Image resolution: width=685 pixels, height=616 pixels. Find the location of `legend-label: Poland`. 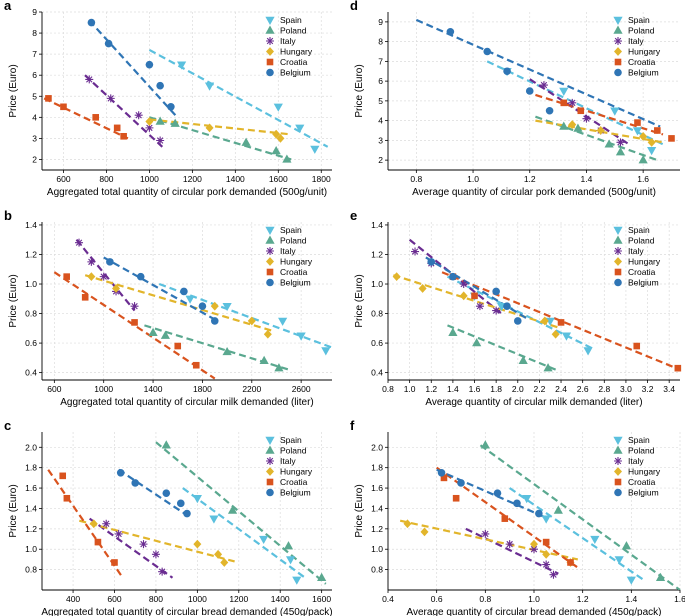

legend-label: Poland is located at coordinates (641, 451).